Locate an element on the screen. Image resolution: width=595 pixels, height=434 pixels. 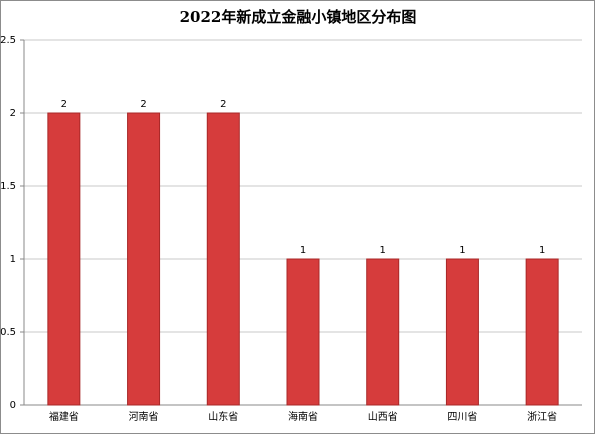
x-tick-label: 浙江省 is located at coordinates (542, 416).